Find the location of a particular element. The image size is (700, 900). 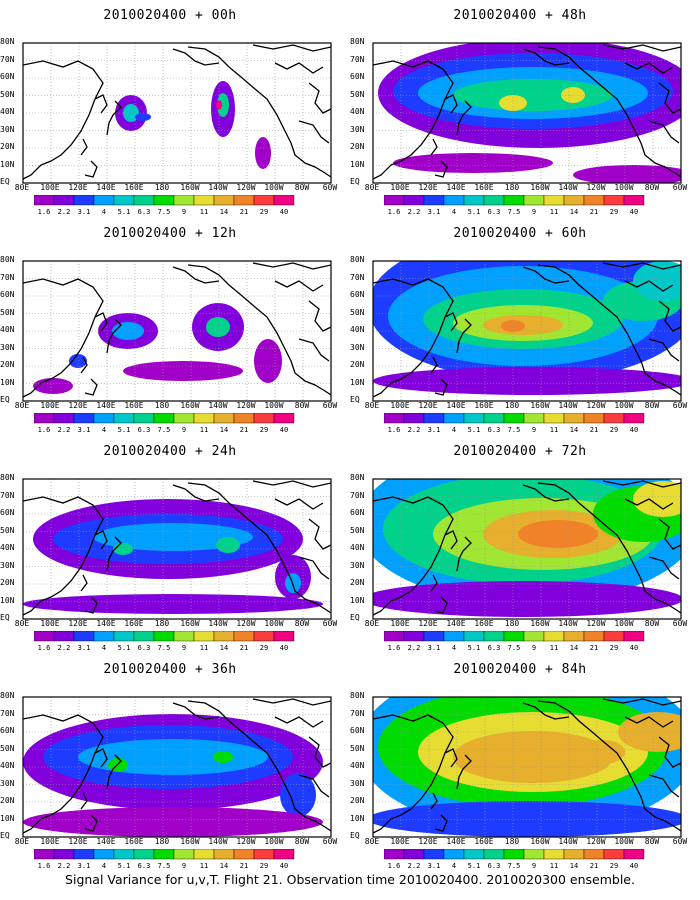

lon-tick-label: 160E is located at coordinates (484, 841).